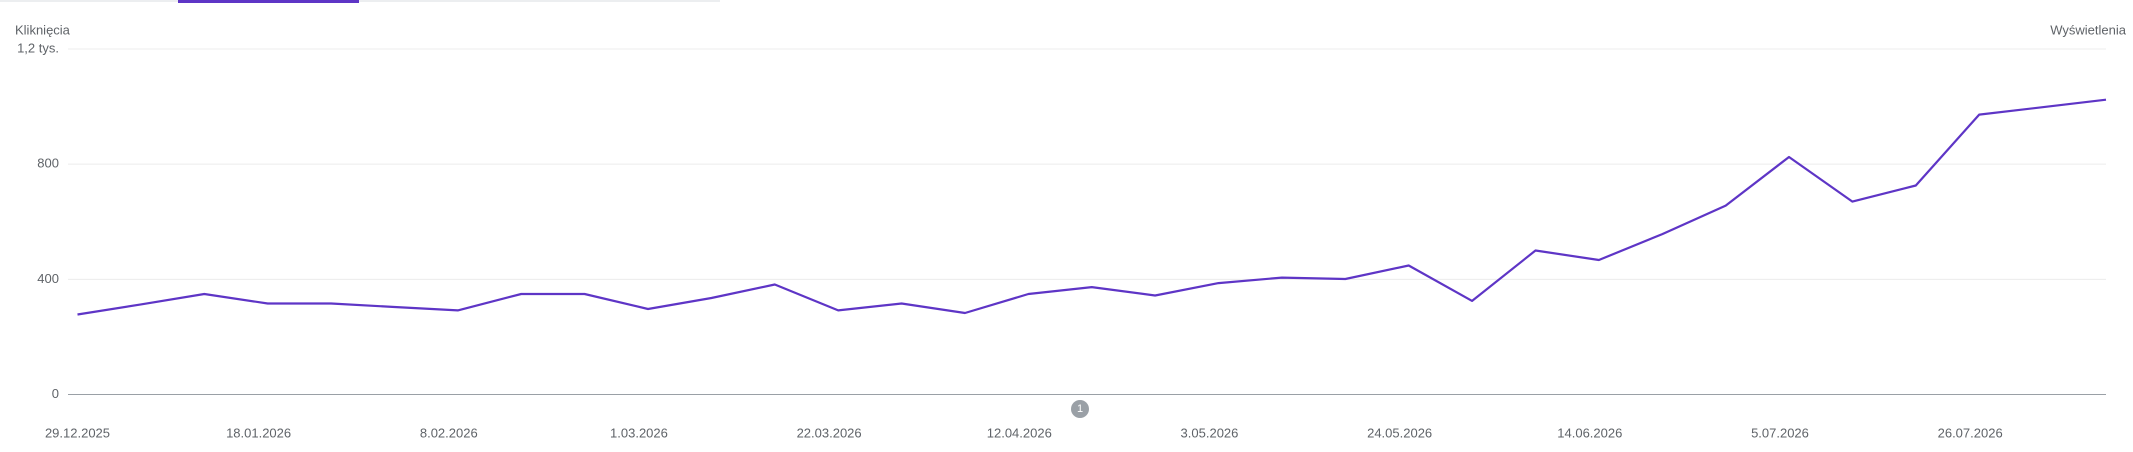 Image resolution: width=2133 pixels, height=452 pixels. What do you see at coordinates (829, 432) in the screenshot?
I see `x-tick-label: 22.03.2026` at bounding box center [829, 432].